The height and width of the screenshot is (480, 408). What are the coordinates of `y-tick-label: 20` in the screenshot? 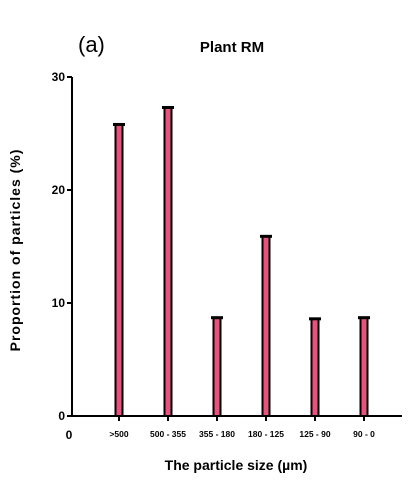 It's located at (59, 190).